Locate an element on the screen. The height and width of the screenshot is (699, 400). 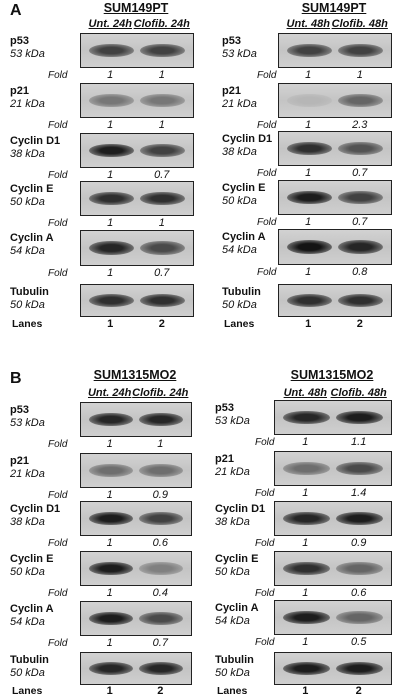
molecular-weight-label: 53 kDa is located at coordinates (232, 421).